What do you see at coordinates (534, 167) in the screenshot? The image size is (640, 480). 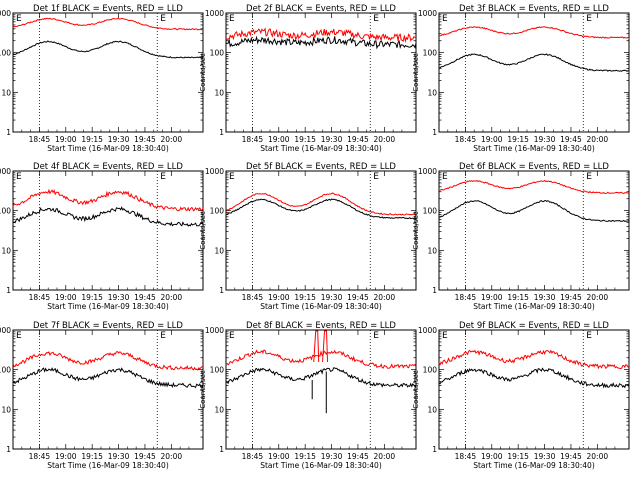 I see `panel-title: Det 6f BLACK = Events, RED = LLD` at bounding box center [534, 167].